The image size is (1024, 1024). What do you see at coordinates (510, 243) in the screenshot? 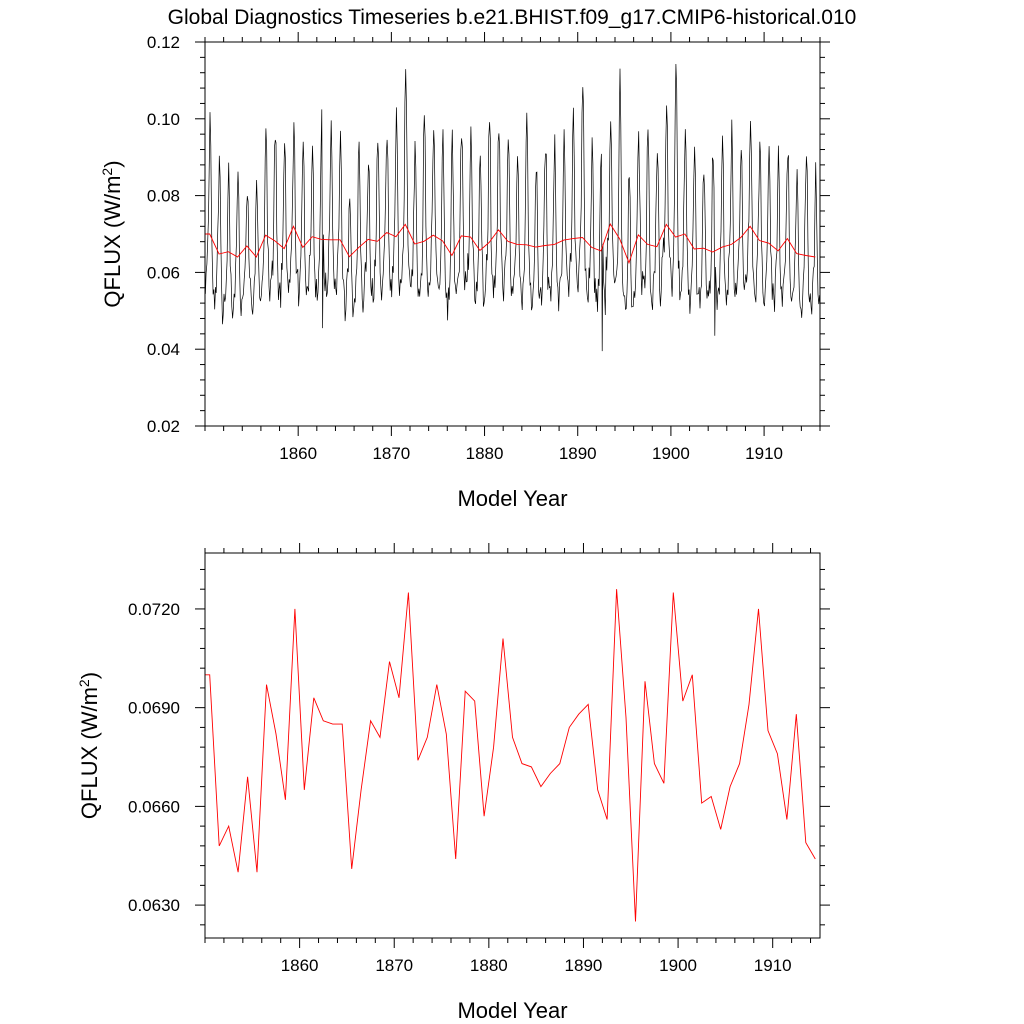
I see `annual-mean-qflux-series-line` at bounding box center [510, 243].